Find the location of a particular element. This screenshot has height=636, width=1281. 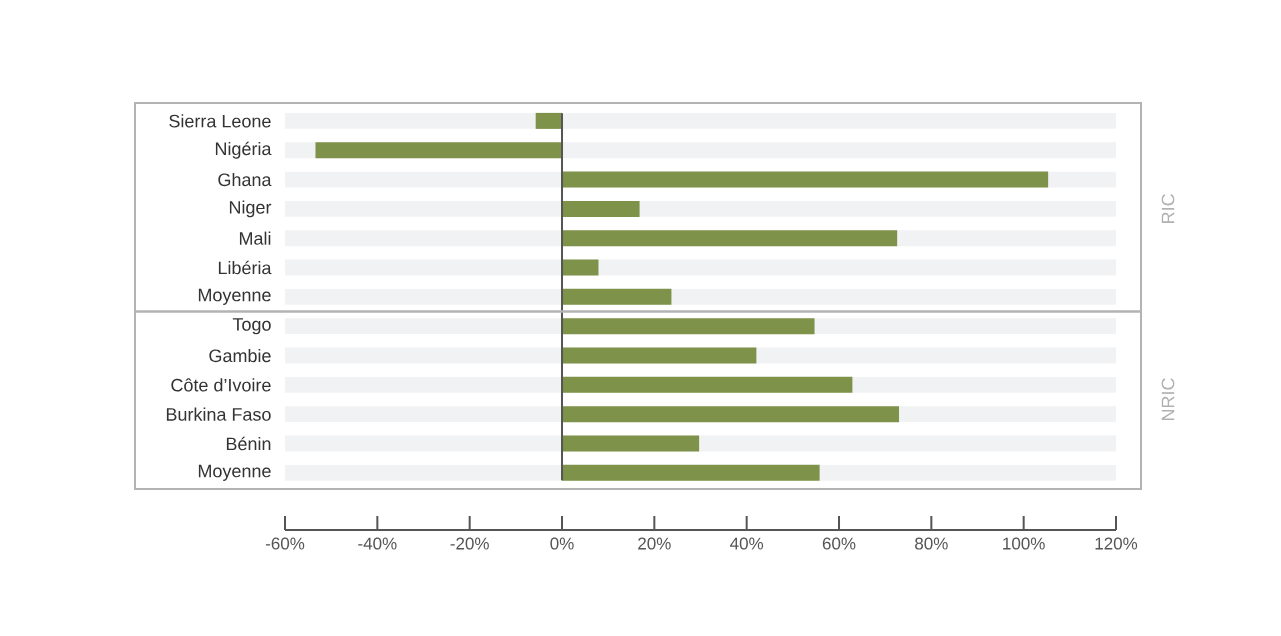

y-tick-label: Ghana is located at coordinates (245, 179).